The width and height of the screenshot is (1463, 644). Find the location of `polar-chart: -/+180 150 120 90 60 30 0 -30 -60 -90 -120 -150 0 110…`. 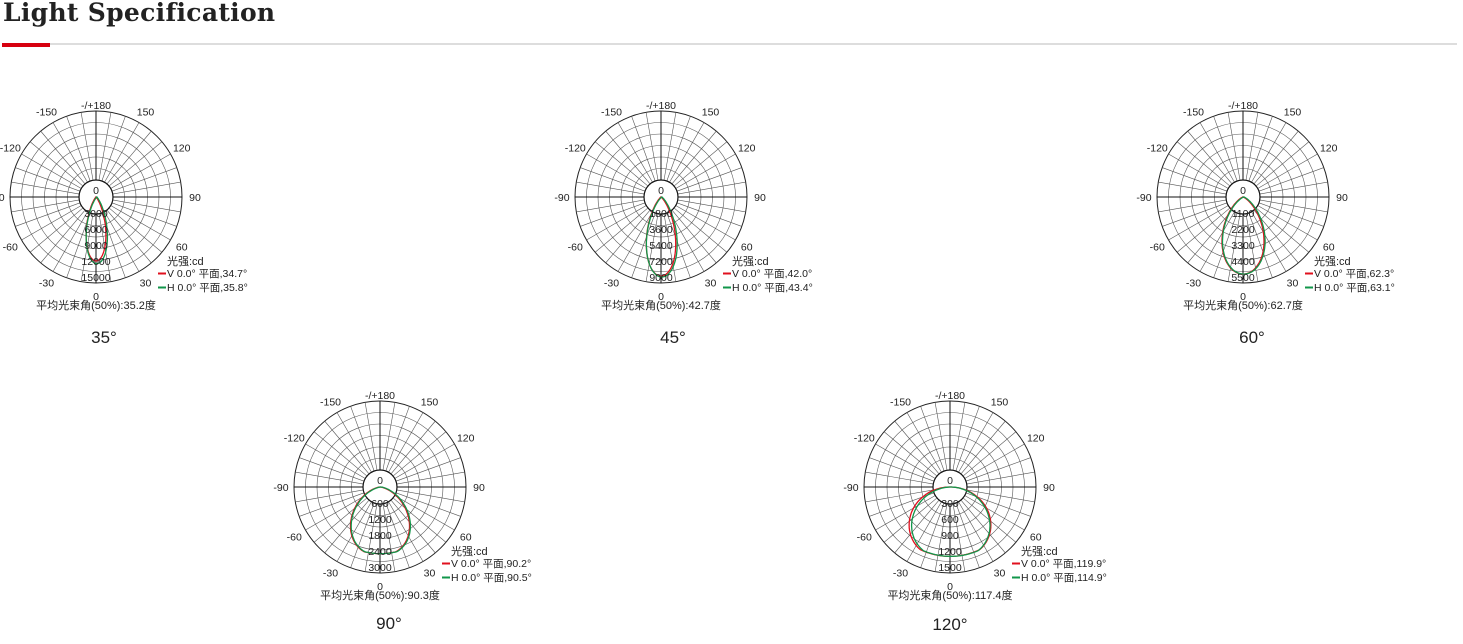

polar-chart: -/+180 150 120 90 60 30 0 -30 -60 -90 -120 -150 0 110… is located at coordinates (1265, 206).